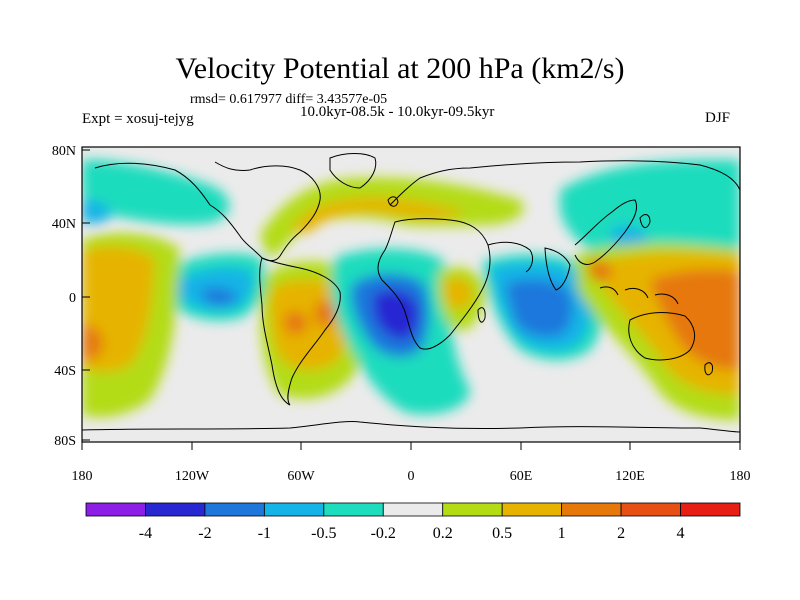 This screenshot has height=600, width=800. What do you see at coordinates (86, 295) in the screenshot?
I see `lat-ticks` at bounding box center [86, 295].